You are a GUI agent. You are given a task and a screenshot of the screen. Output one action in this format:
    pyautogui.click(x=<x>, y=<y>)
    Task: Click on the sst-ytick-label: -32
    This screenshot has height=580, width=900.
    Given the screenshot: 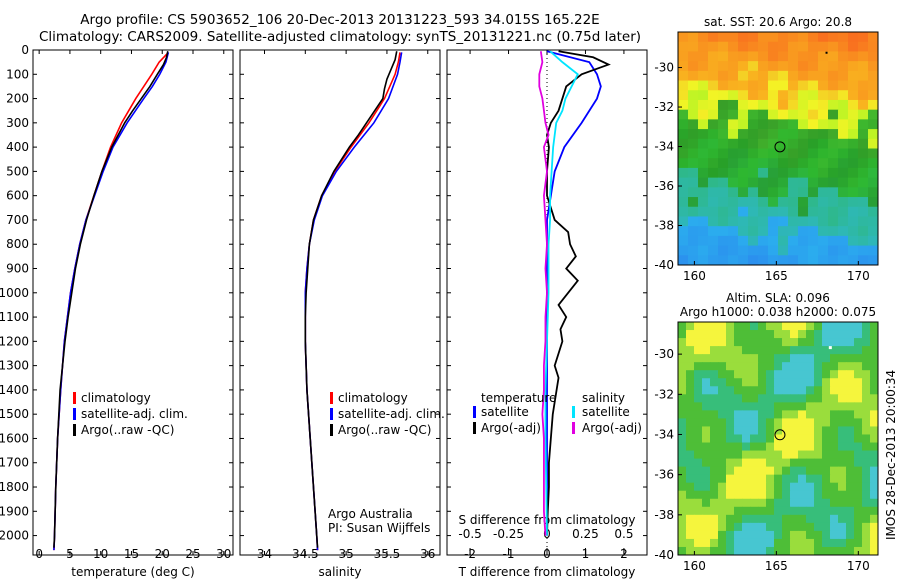 What is the action you would take?
    pyautogui.click(x=664, y=107)
    